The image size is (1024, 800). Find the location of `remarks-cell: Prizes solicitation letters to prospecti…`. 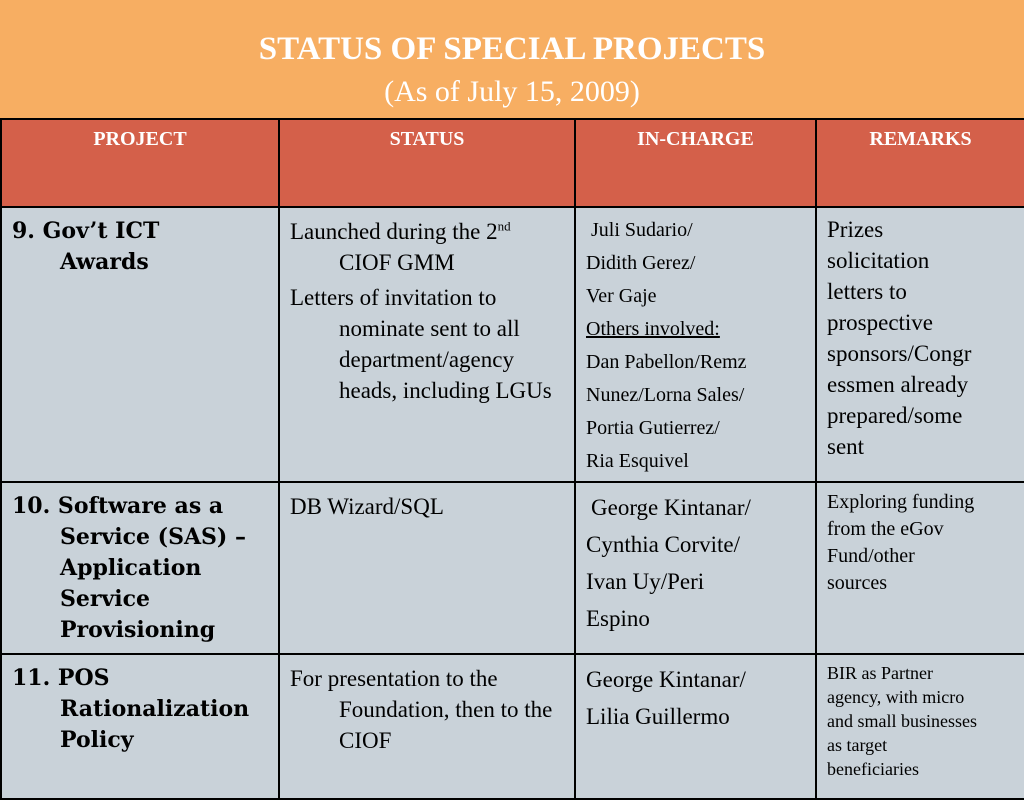

remarks-cell: Prizes solicitation letters to prospecti… is located at coordinates (919, 344).